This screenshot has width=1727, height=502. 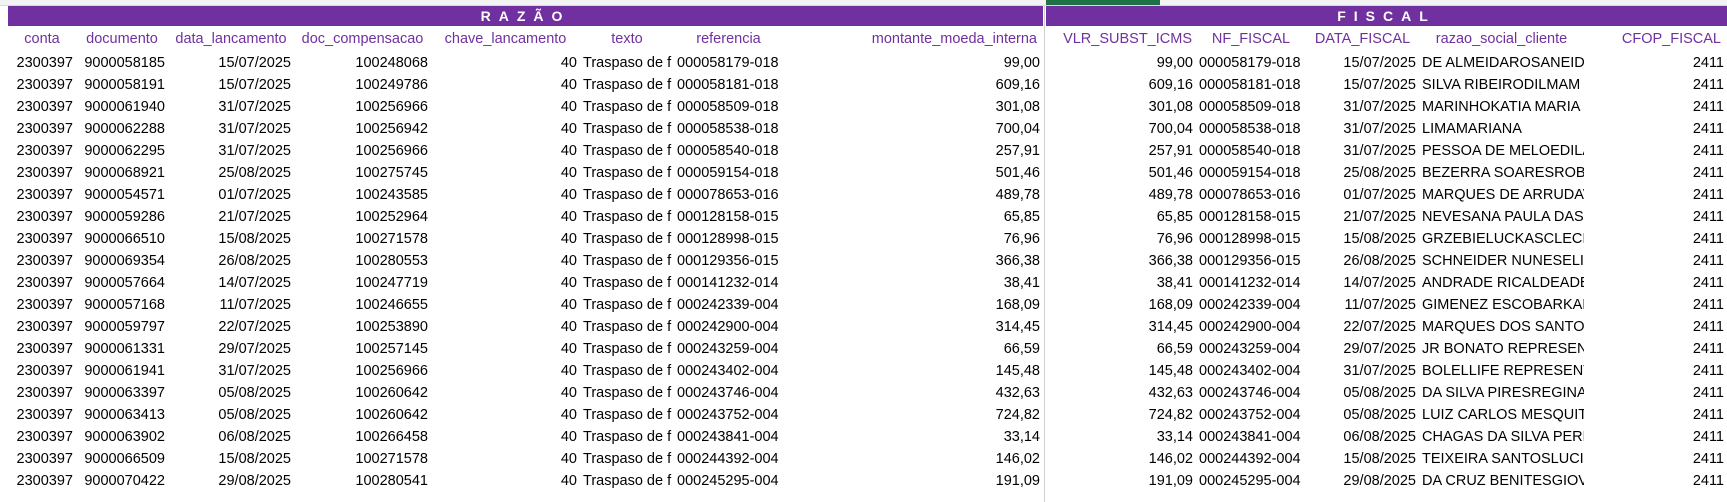 I want to click on cell-data-lancamento: 14/07/2025, so click(x=254, y=283).